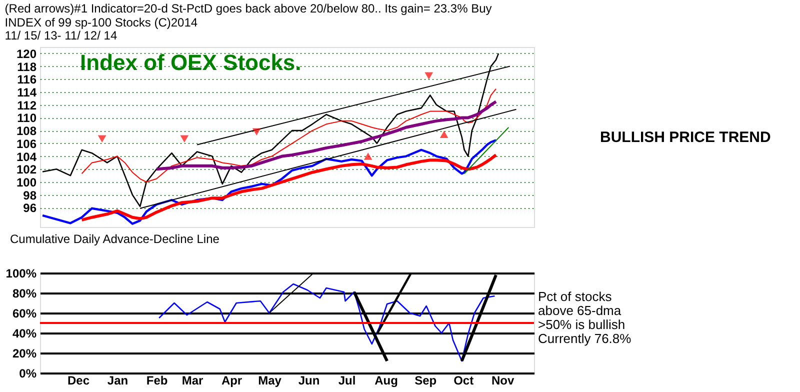 This screenshot has height=392, width=800. Describe the element at coordinates (61, 35) in the screenshot. I see `chart-subtitle: 11/ 15/ 13- 11/ 12/ 14` at that location.